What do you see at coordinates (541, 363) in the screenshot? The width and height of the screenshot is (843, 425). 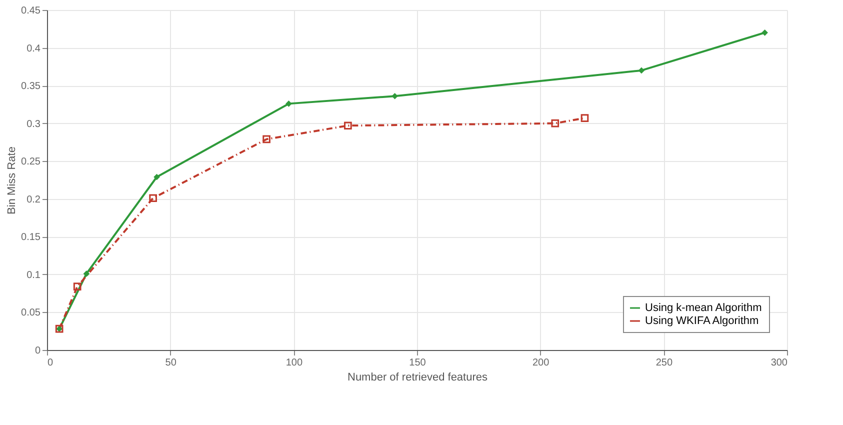 I see `x-tick-label: 200` at bounding box center [541, 363].